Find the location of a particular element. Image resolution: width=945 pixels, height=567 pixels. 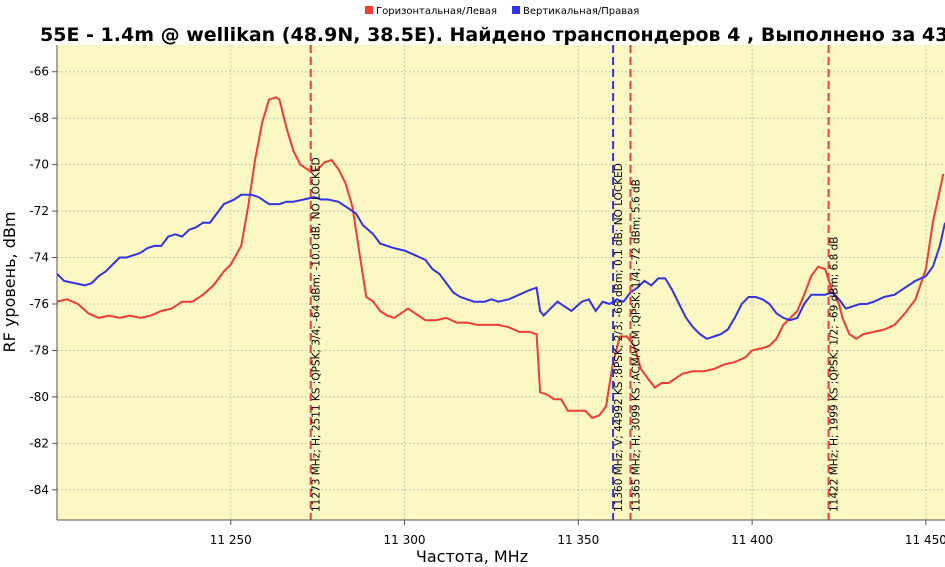

legend-label: Горизонтальная/Левая is located at coordinates (436, 11).